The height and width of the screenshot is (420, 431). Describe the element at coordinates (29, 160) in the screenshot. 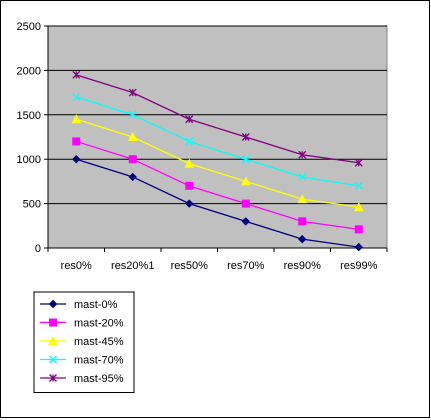

I see `y-tick-label: 1000` at that location.